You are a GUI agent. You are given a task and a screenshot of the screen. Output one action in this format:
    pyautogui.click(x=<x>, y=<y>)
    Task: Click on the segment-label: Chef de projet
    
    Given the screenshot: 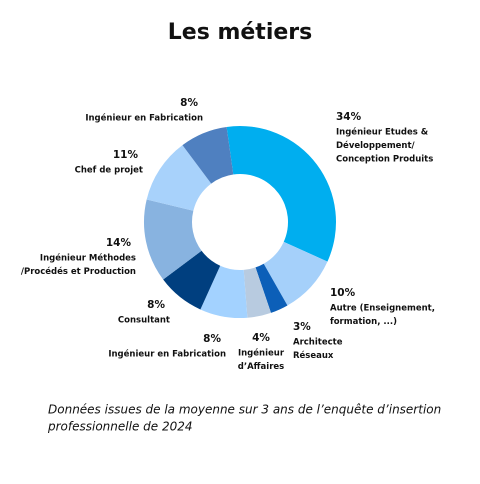 What is the action you would take?
    pyautogui.click(x=109, y=171)
    